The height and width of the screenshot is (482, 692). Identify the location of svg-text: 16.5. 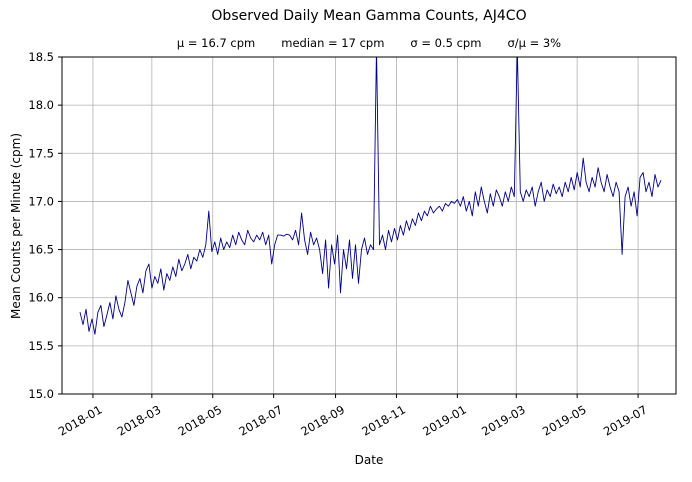
(41, 250).